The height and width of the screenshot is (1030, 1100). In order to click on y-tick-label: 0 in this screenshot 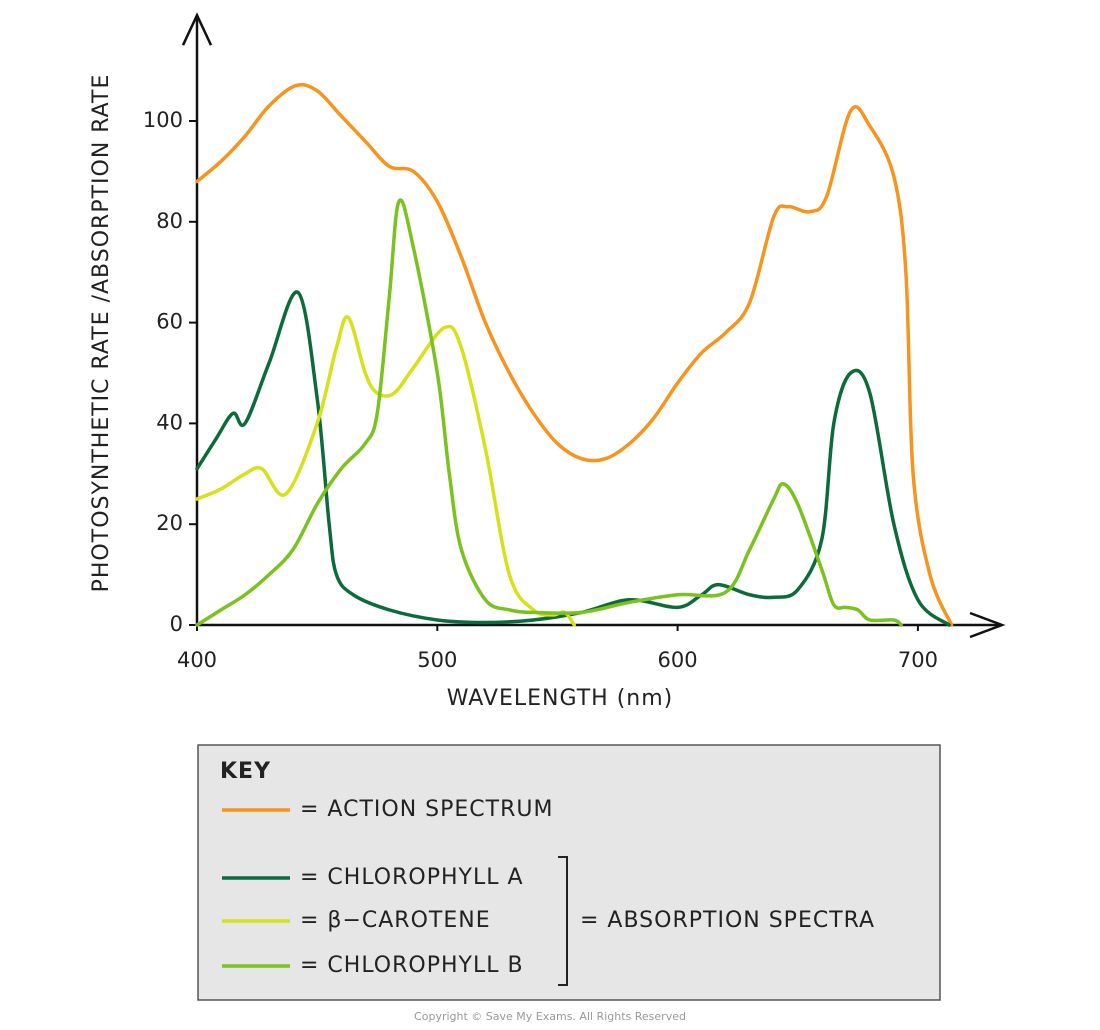, I will do `click(176, 624)`.